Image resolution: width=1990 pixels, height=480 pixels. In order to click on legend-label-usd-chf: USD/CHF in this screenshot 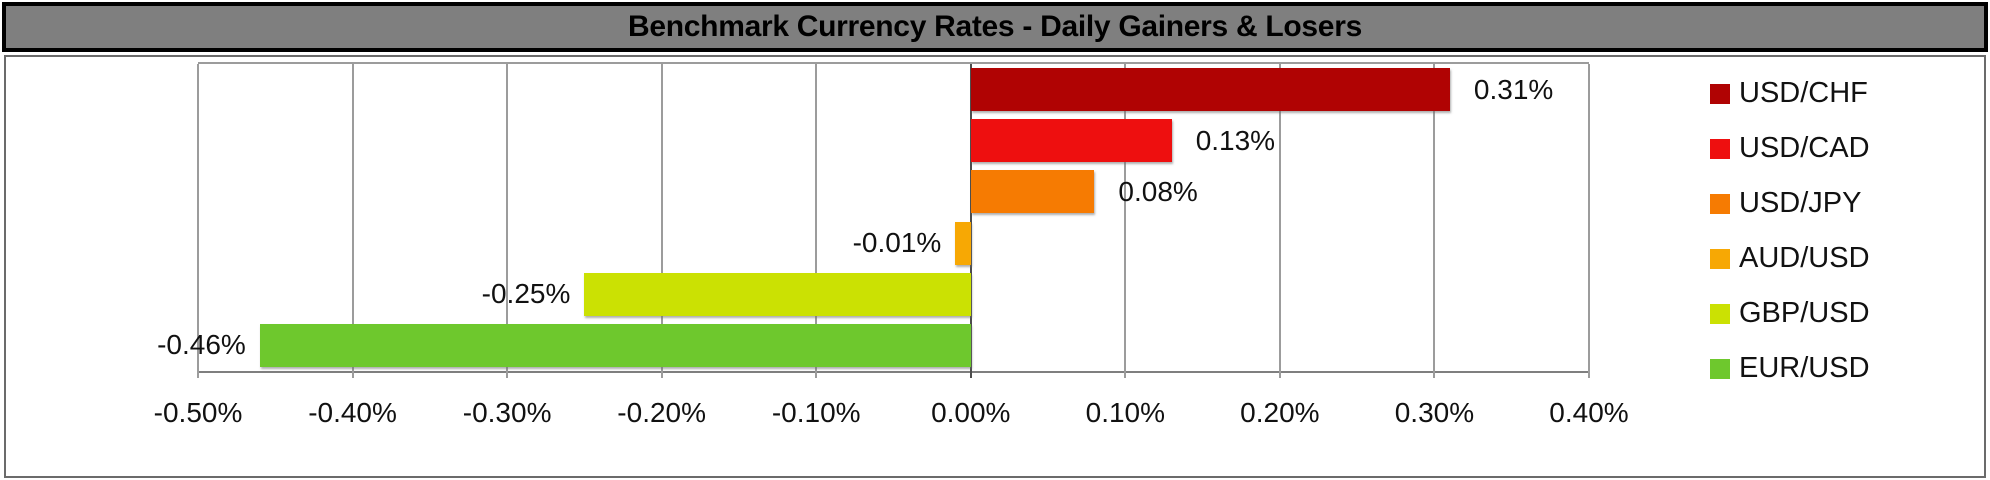, I will do `click(1803, 93)`.